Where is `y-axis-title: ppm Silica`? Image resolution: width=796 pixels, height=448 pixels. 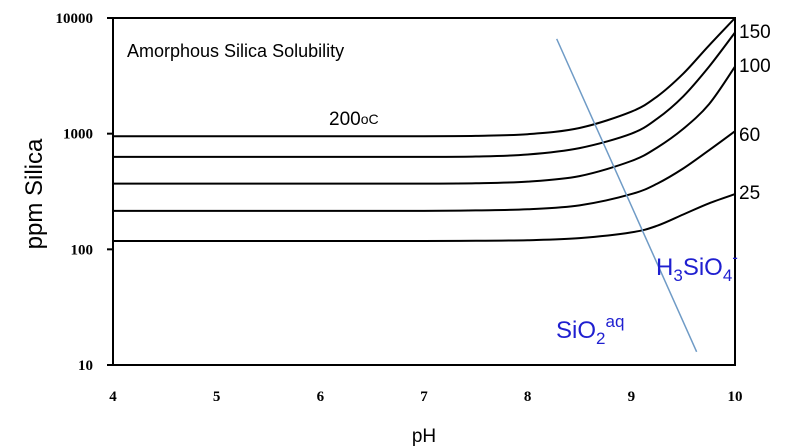 y-axis-title: ppm Silica is located at coordinates (34, 193).